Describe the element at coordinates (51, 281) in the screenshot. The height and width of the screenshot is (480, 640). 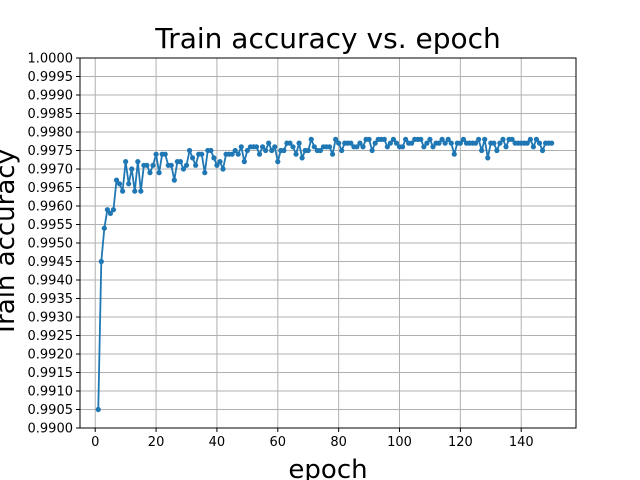
I see `y-tick-label: 0.9940` at that location.